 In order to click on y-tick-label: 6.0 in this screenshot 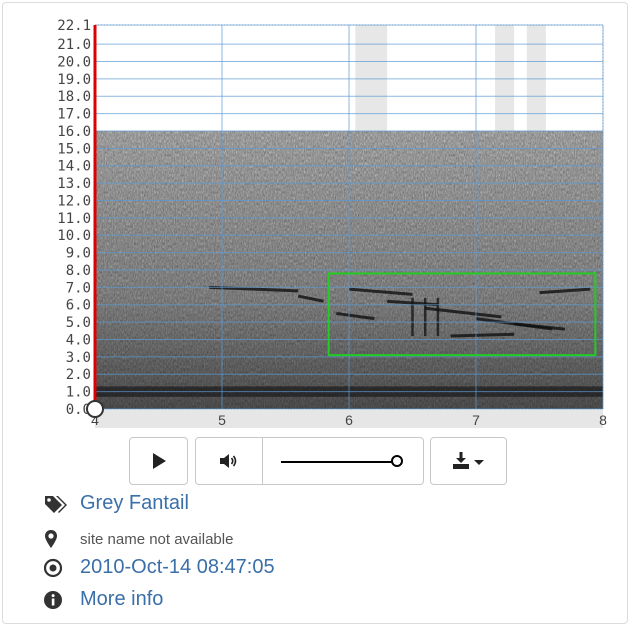, I will do `click(78, 306)`.